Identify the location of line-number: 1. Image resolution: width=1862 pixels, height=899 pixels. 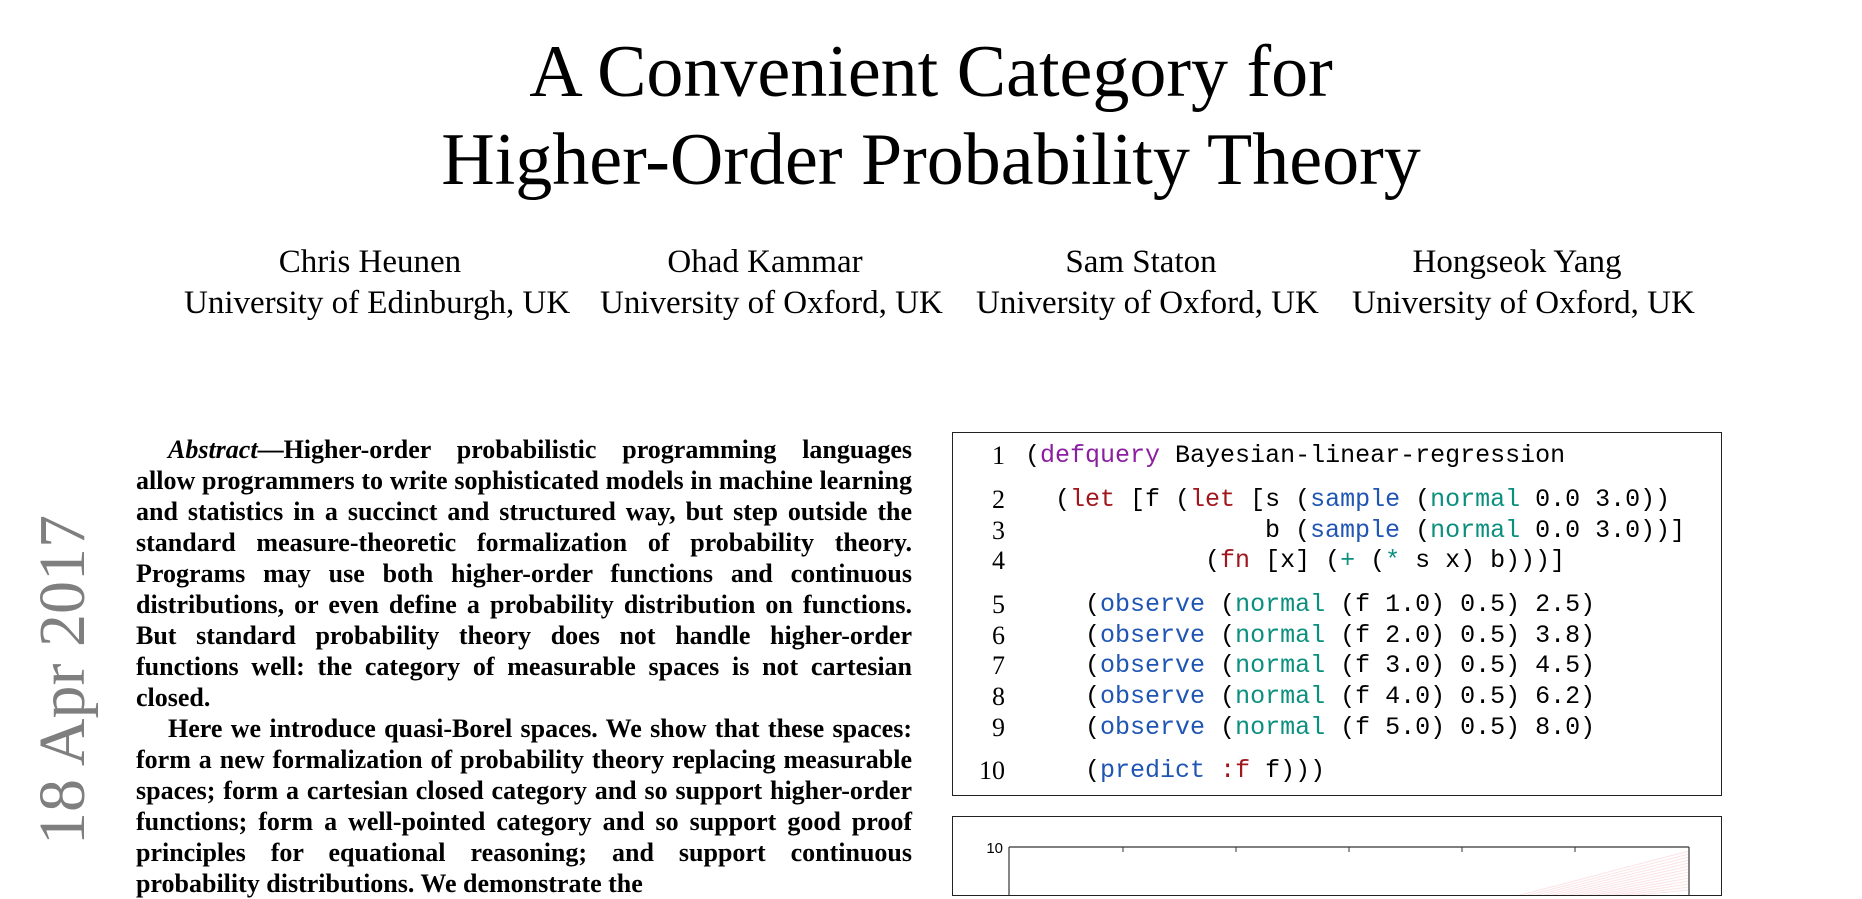
(998, 455).